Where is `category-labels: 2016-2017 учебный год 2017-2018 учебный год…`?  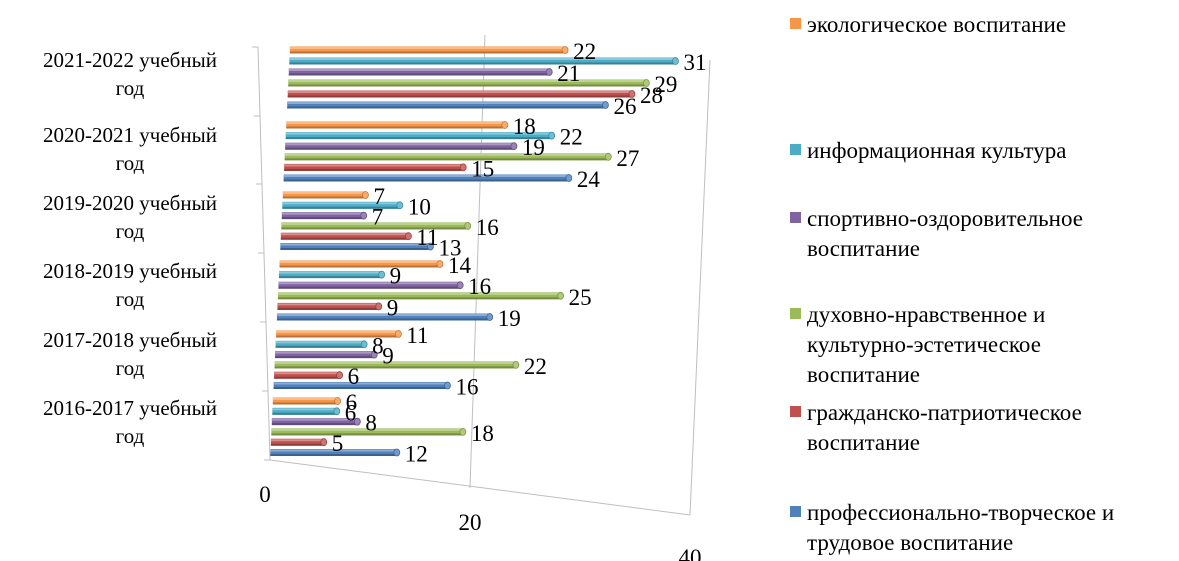 category-labels: 2016-2017 учебный год 2017-2018 учебный год… is located at coordinates (130, 248).